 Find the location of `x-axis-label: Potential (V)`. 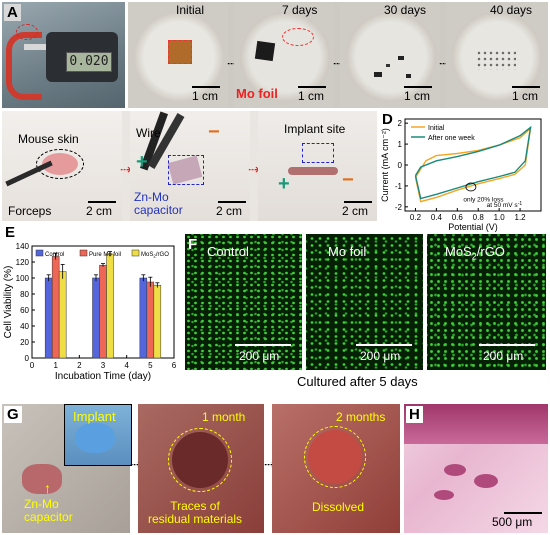

x-axis-label: Potential (V) is located at coordinates (473, 227).